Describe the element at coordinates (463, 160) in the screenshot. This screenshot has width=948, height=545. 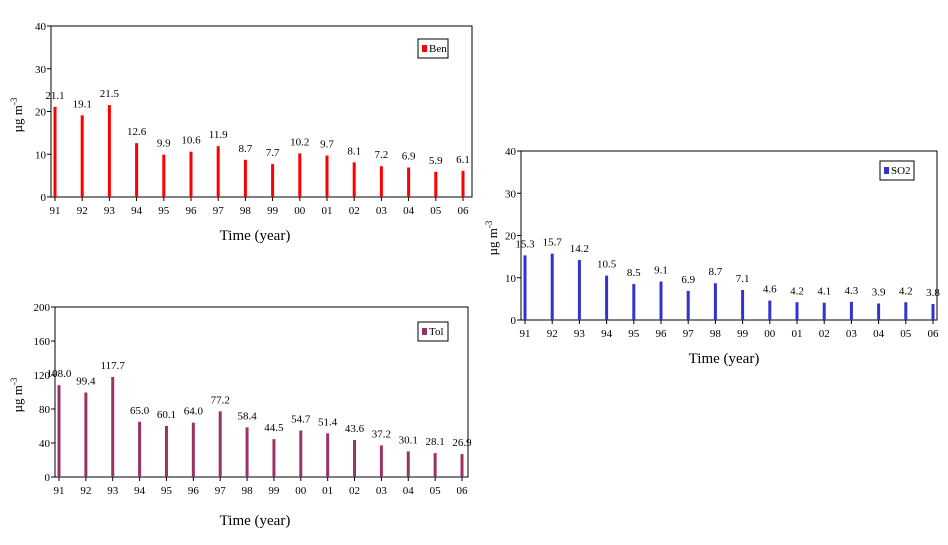
I see `data-label: 6.1` at that location.